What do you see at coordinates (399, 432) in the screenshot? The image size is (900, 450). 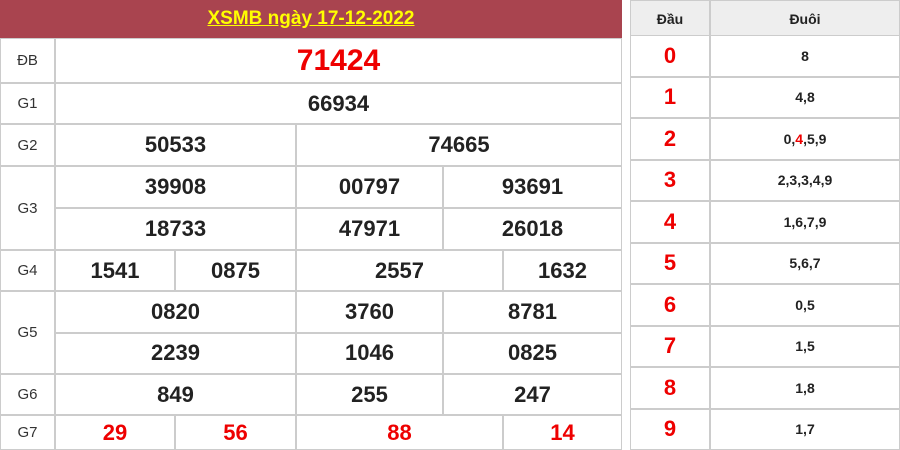 I see `prize-number-g7: 88` at bounding box center [399, 432].